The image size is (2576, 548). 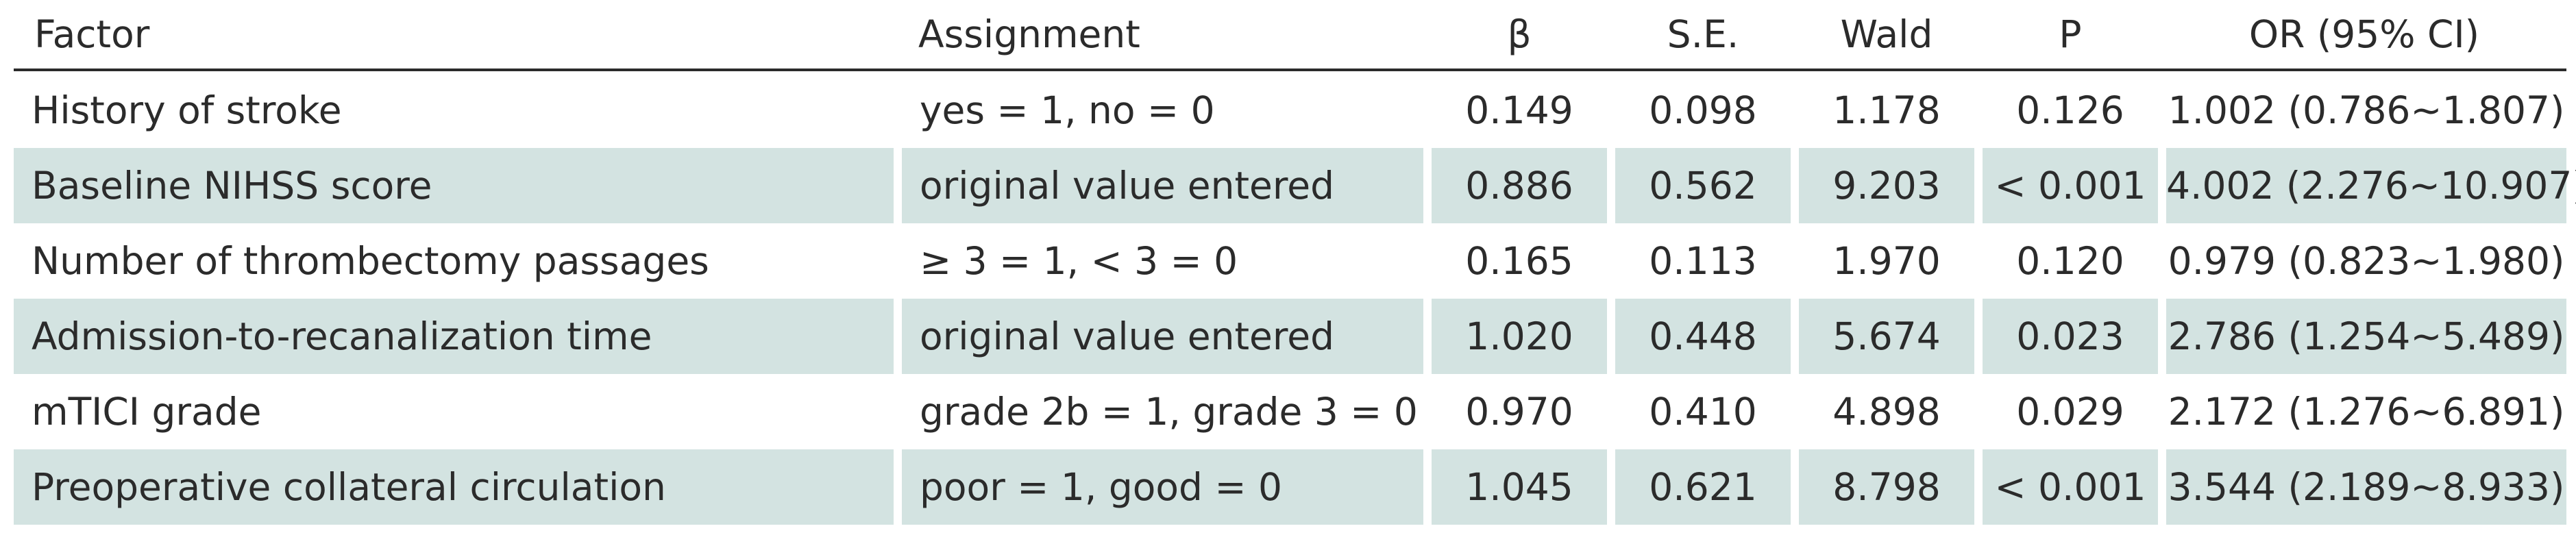 What do you see at coordinates (1703, 110) in the screenshot?
I see `cell-se: 0.098` at bounding box center [1703, 110].